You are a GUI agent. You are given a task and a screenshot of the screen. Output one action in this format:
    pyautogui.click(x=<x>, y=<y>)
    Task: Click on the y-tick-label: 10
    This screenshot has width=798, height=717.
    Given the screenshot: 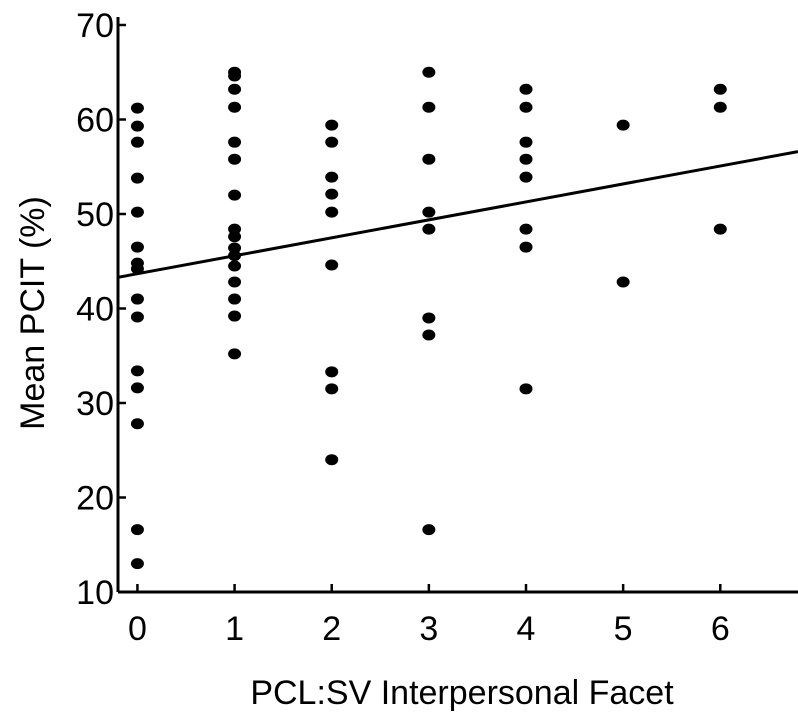 What is the action you would take?
    pyautogui.click(x=95, y=593)
    